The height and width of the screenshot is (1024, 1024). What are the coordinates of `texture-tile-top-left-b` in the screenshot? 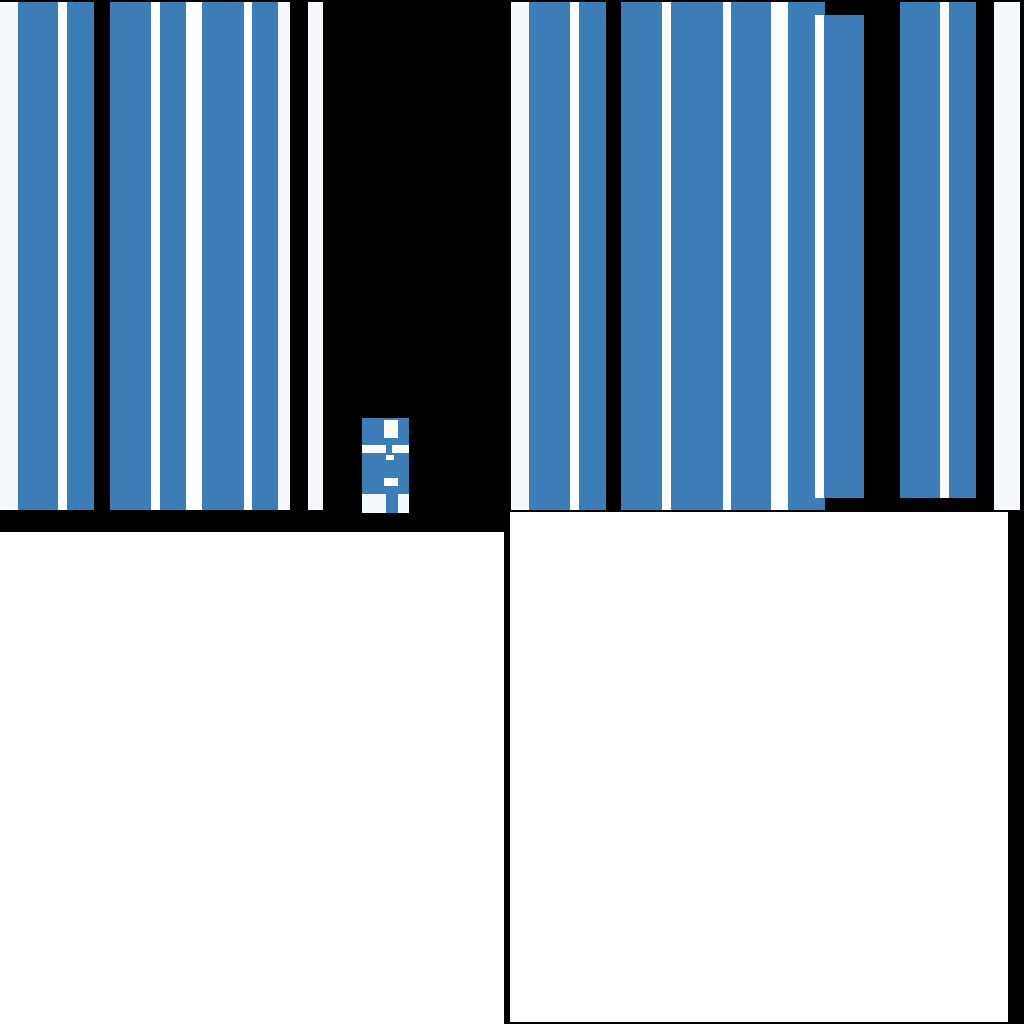 It's located at (200, 256).